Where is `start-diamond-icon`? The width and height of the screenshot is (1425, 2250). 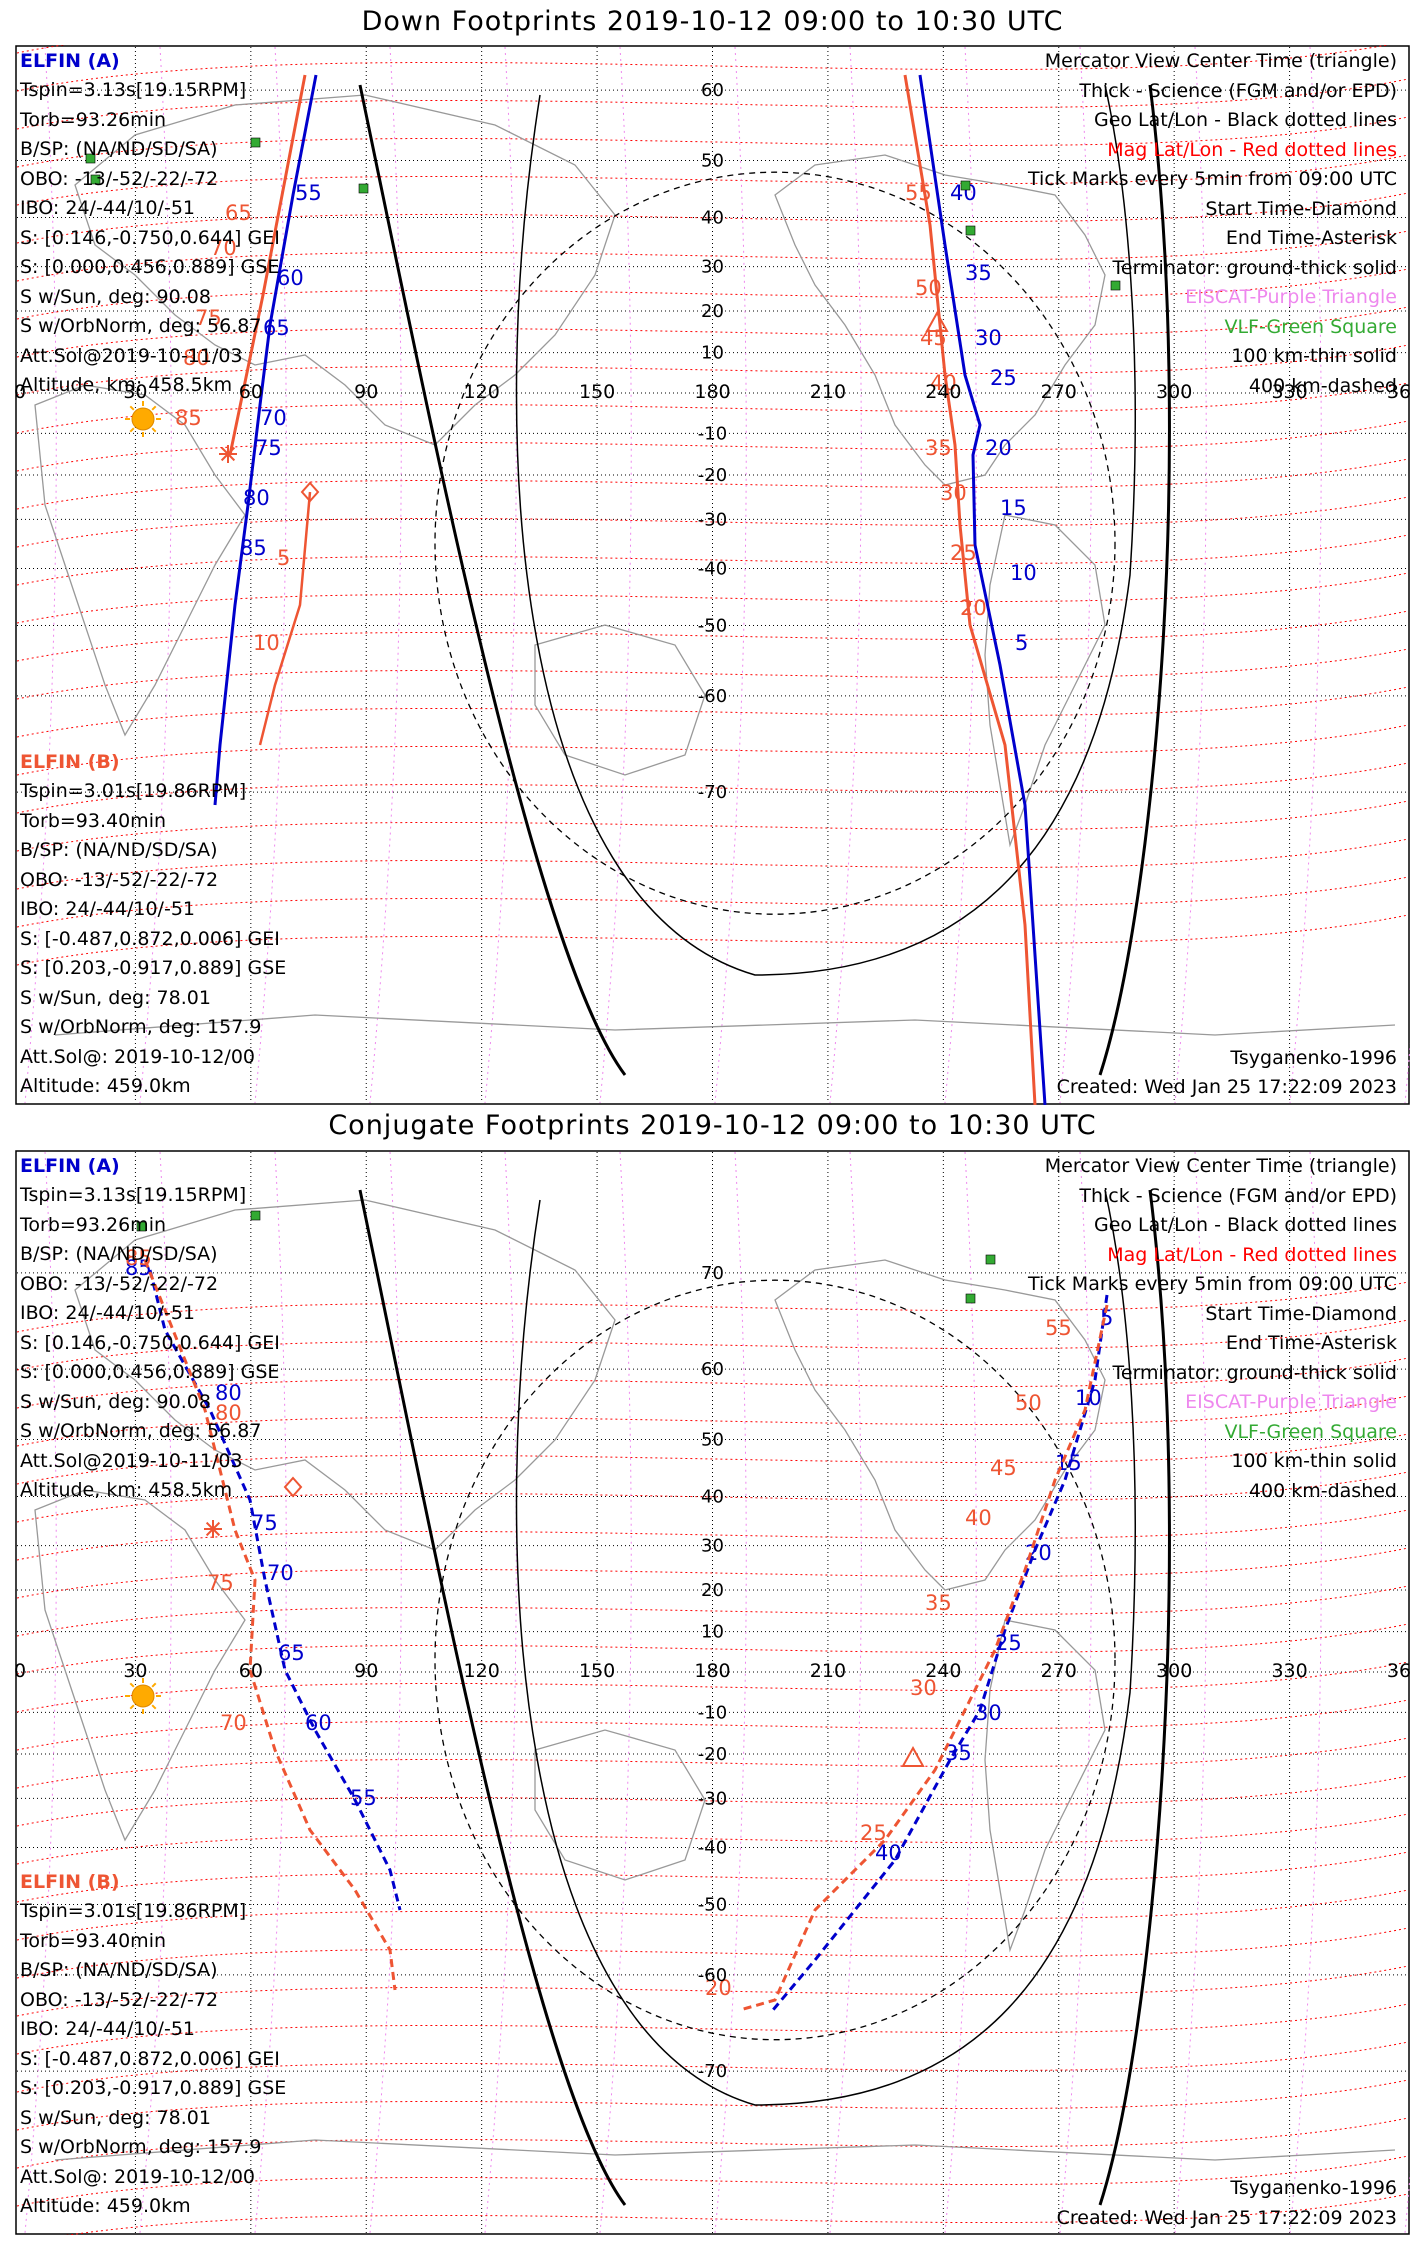 start-diamond-icon is located at coordinates (310, 492).